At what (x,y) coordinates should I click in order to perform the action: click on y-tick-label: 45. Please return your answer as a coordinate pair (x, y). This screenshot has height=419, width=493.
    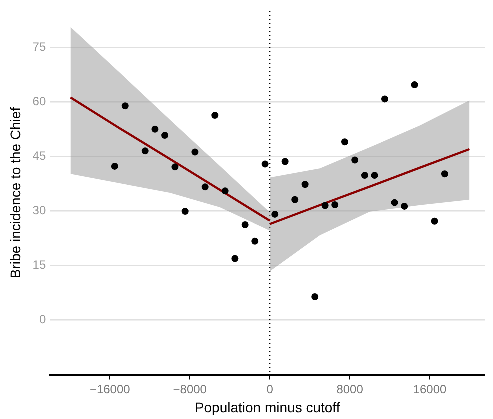
    Looking at the image, I should click on (39, 155).